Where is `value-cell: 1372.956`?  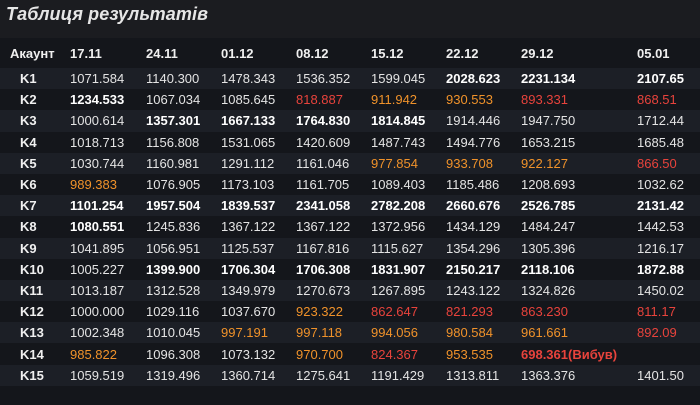 value-cell: 1372.956 is located at coordinates (398, 227).